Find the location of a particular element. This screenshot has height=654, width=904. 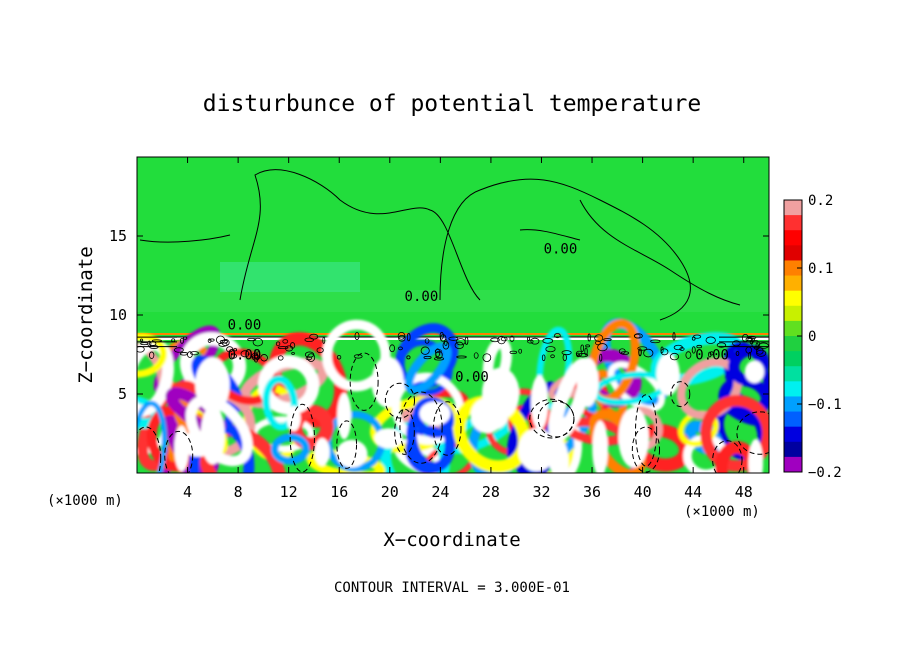

x-tick-label: 44 is located at coordinates (693, 492).